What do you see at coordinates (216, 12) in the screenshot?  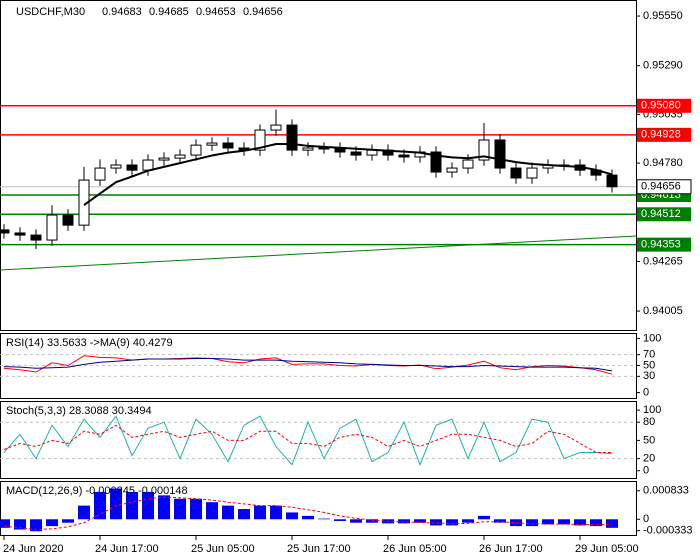 I see `header-value: 0.94653` at bounding box center [216, 12].